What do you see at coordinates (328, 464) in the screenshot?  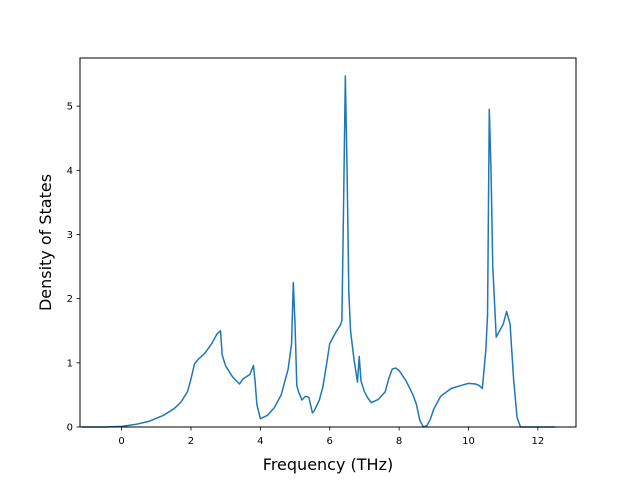 I see `x-axis-label: Frequency (THz)` at bounding box center [328, 464].